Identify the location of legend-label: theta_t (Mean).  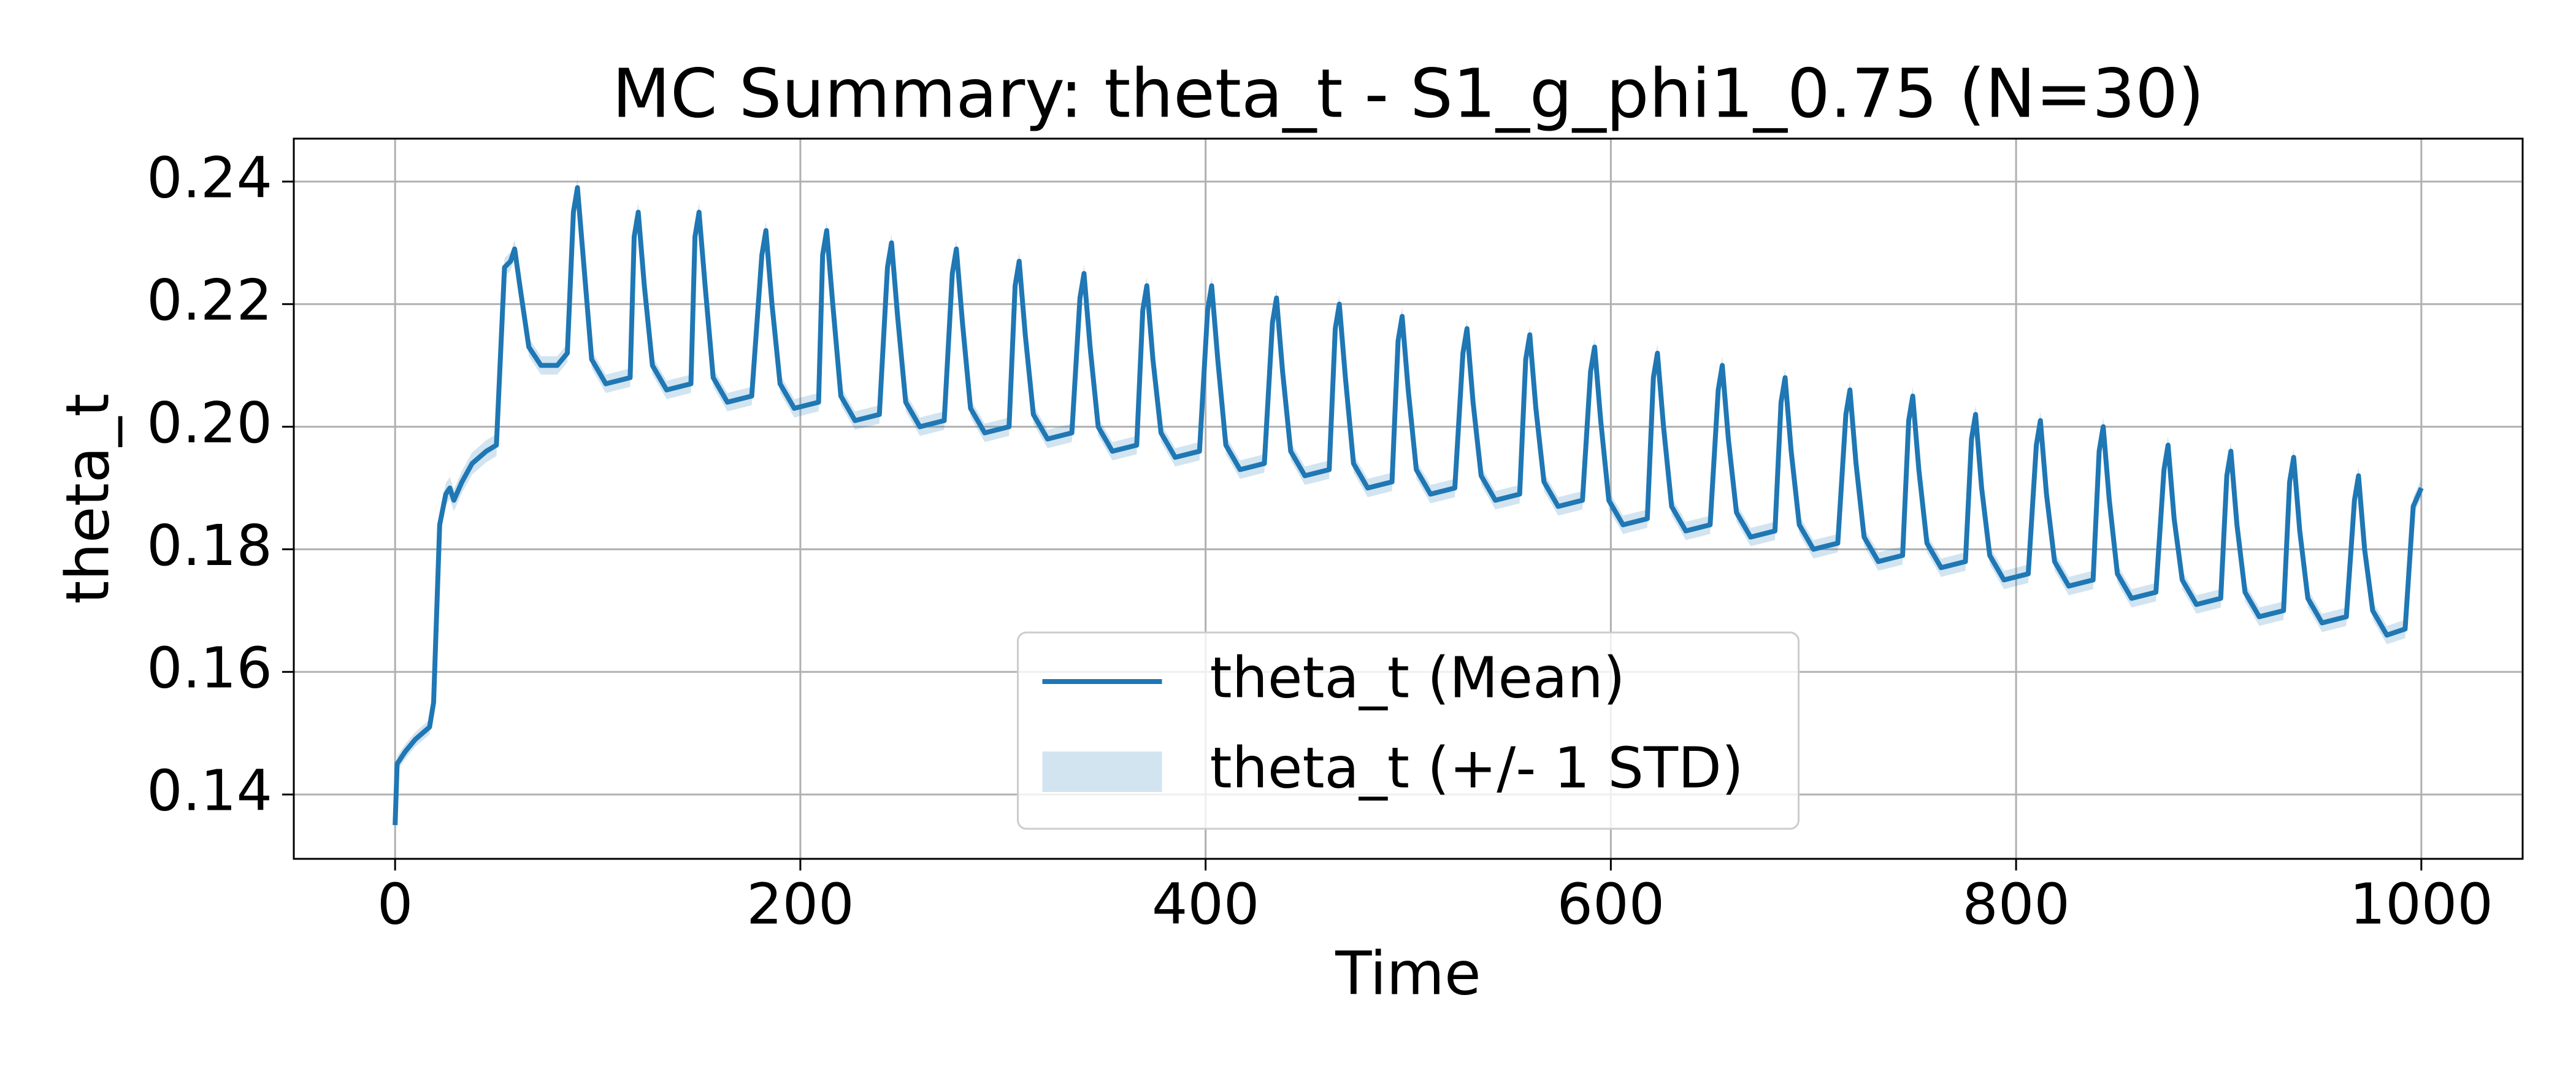
(1417, 677).